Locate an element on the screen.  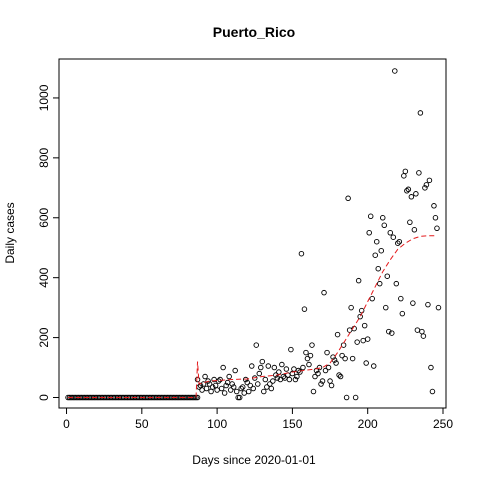
x-tick-label: 50 is located at coordinates (142, 424).